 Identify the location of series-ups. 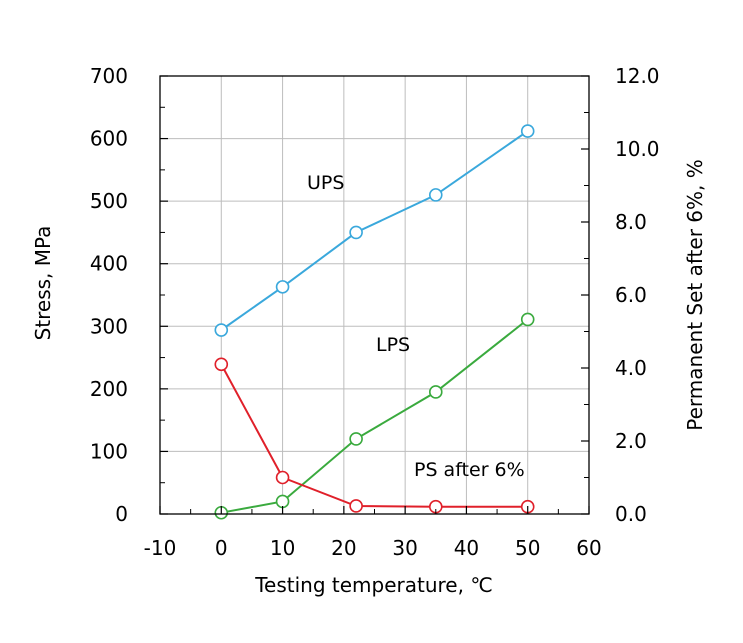
(374, 230).